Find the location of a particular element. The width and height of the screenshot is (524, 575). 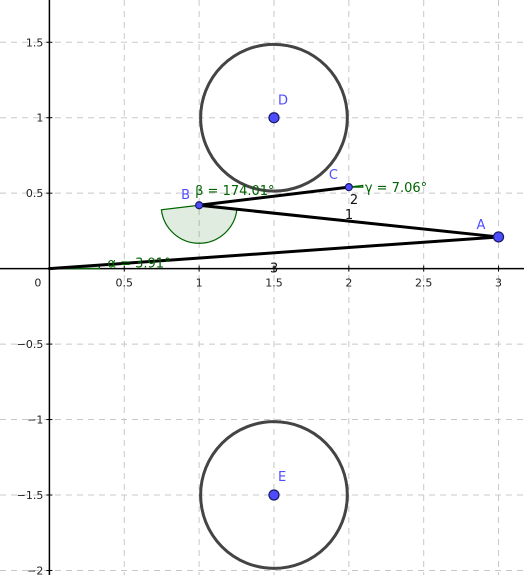

seg-b-c is located at coordinates (274, 196).